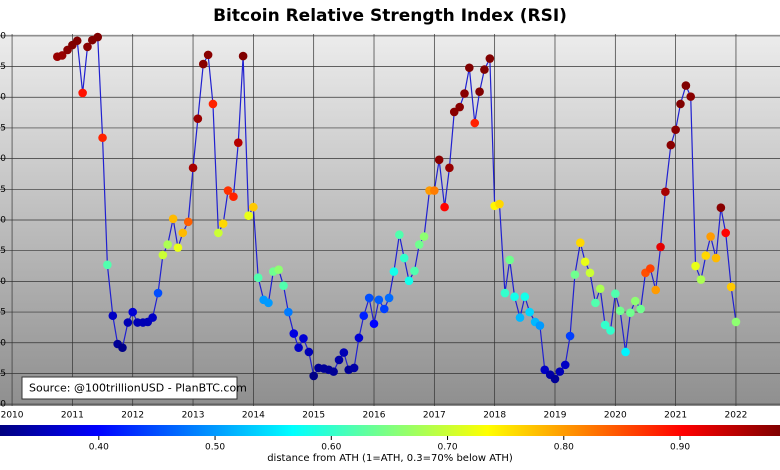  What do you see at coordinates (3, 67) in the screenshot?
I see `y-tick-label: 95` at bounding box center [3, 67].